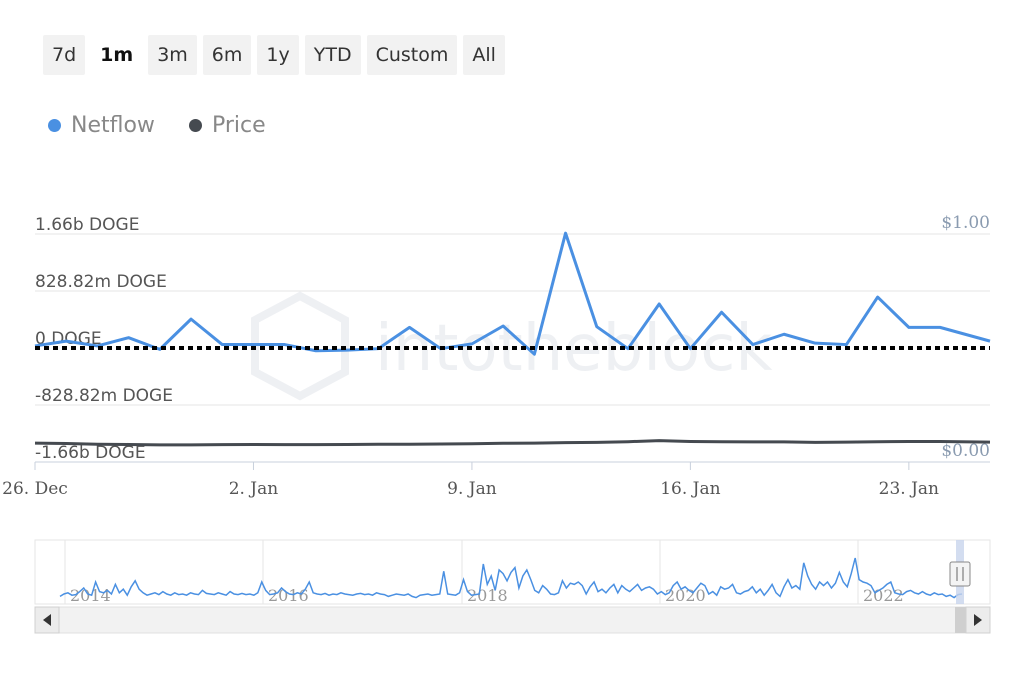 The image size is (1024, 683). What do you see at coordinates (511, 578) in the screenshot?
I see `navigator-series-line` at bounding box center [511, 578].